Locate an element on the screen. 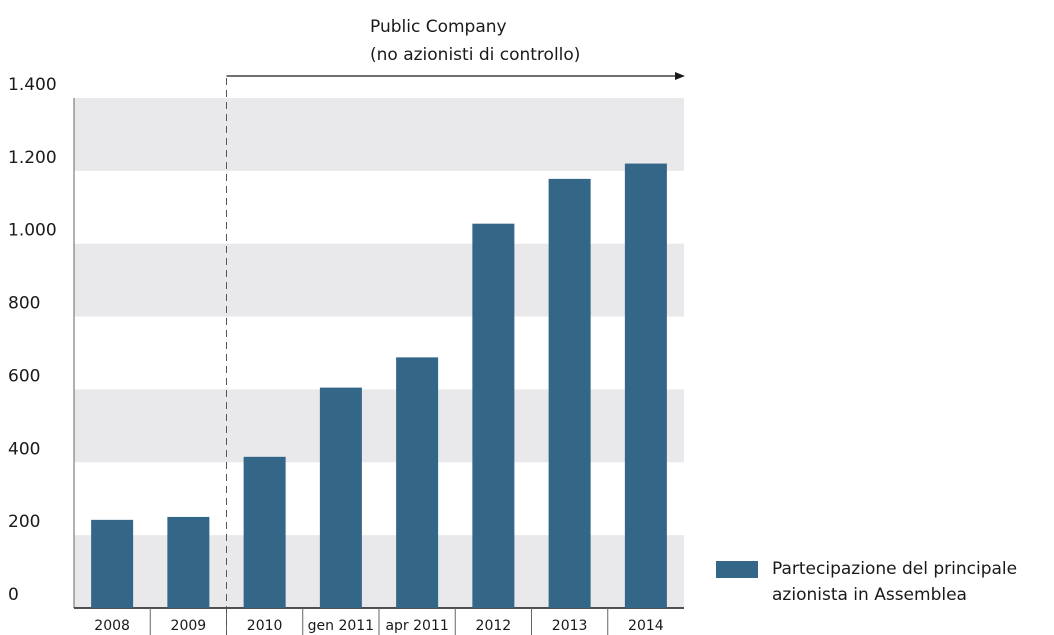 This screenshot has width=1054, height=635. x-category-label: 2012 is located at coordinates (494, 626).